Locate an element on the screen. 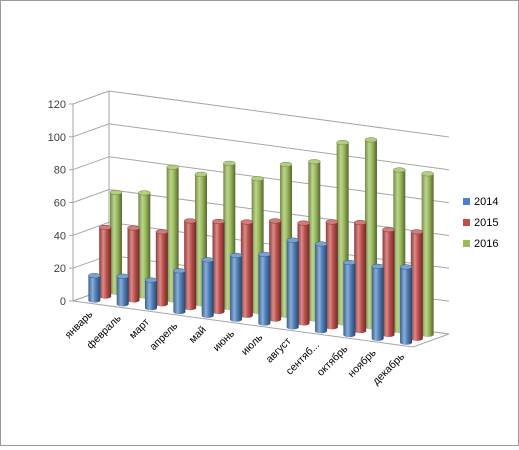  y-tick-label: 120 is located at coordinates (57, 105).